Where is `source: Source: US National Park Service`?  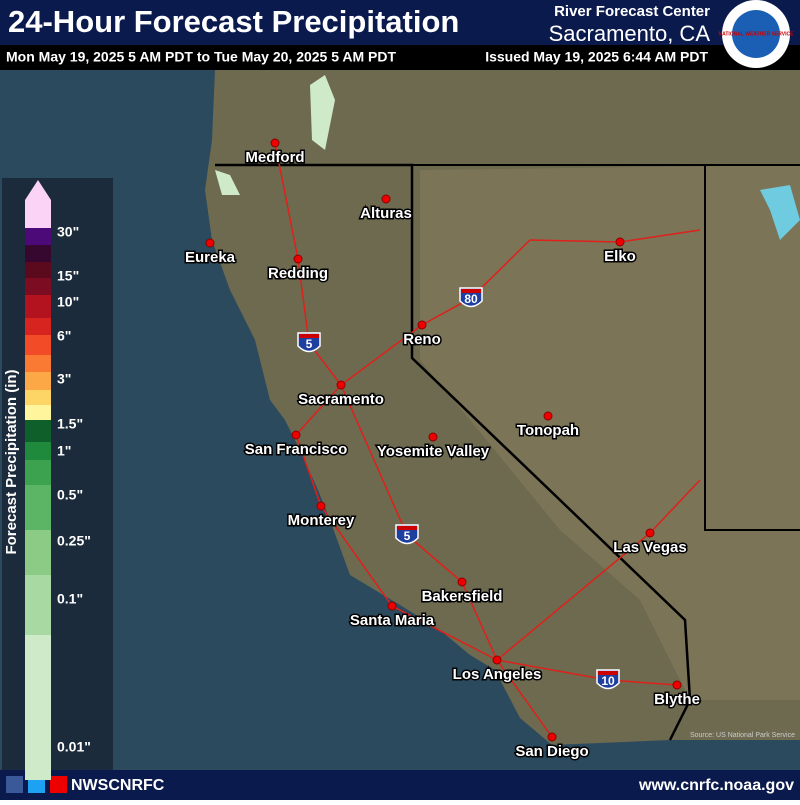
source: Source: US National Park Service is located at coordinates (742, 735).